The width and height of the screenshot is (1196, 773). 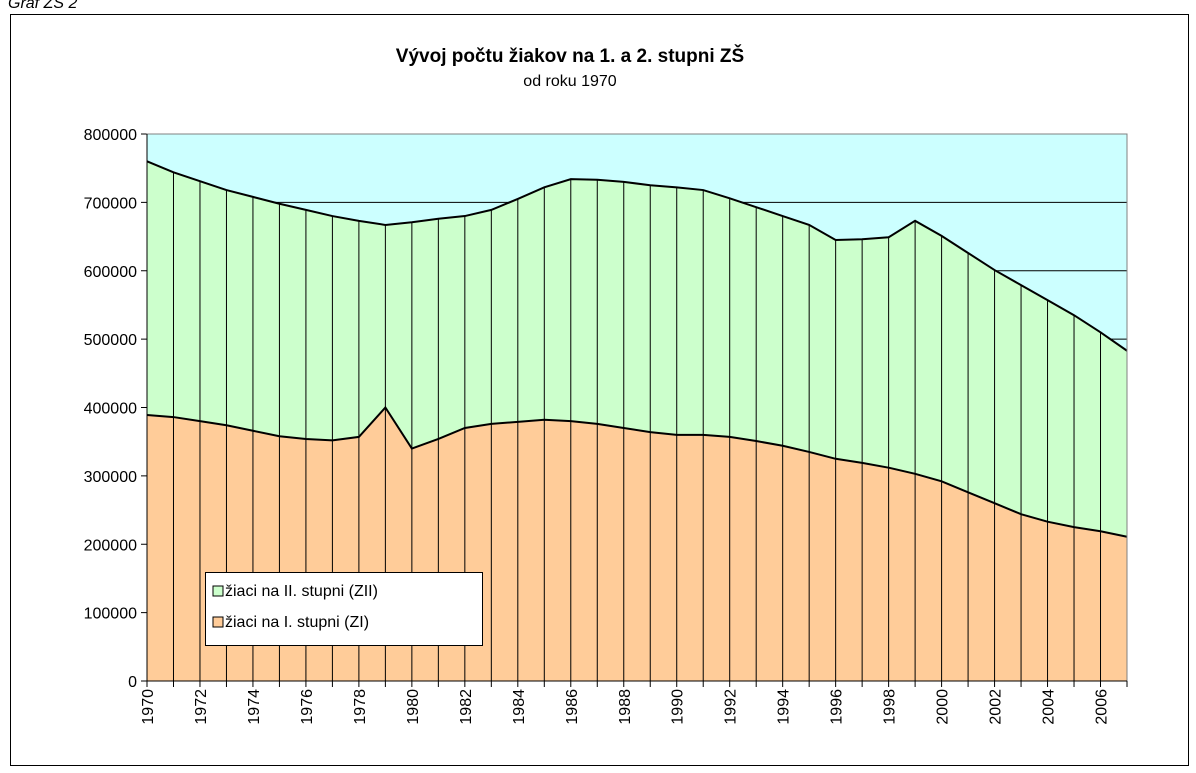 What do you see at coordinates (466, 707) in the screenshot?
I see `x-tick-label: 1982` at bounding box center [466, 707].